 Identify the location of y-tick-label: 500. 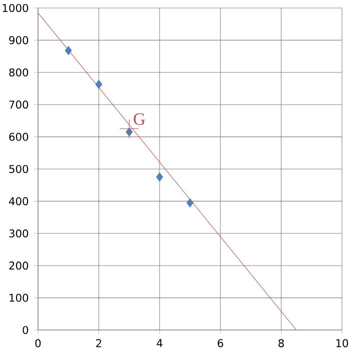
(18, 169).